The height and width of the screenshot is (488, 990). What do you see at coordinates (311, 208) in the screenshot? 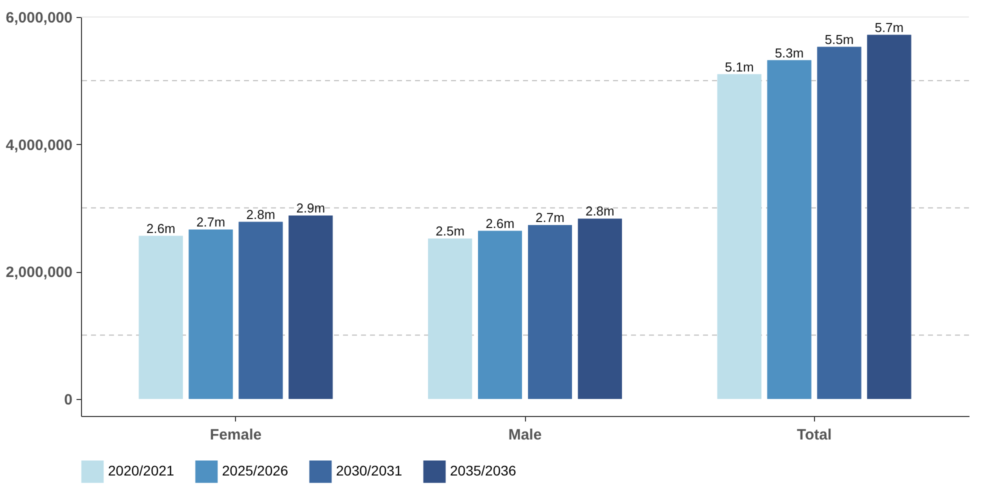
I see `data-label: 2.9m` at bounding box center [311, 208].